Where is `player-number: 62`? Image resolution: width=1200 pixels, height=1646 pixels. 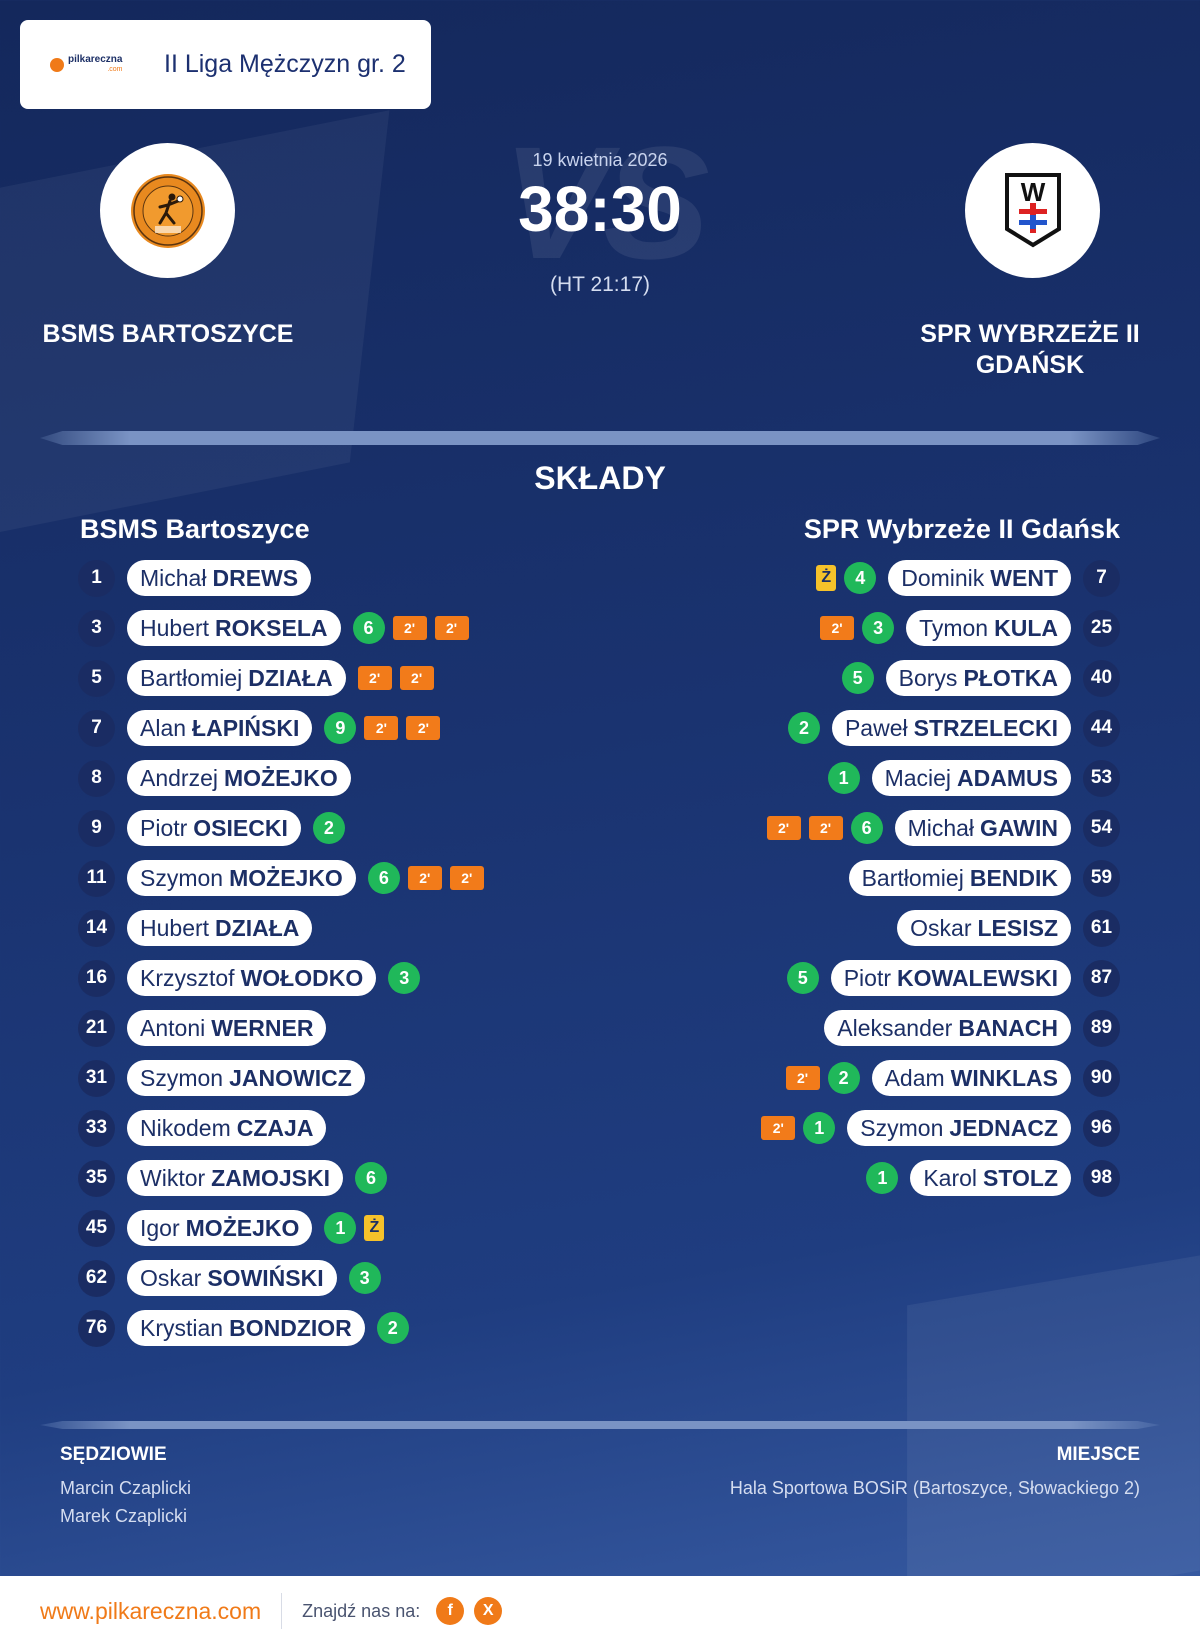 player-number: 62 is located at coordinates (96, 1278).